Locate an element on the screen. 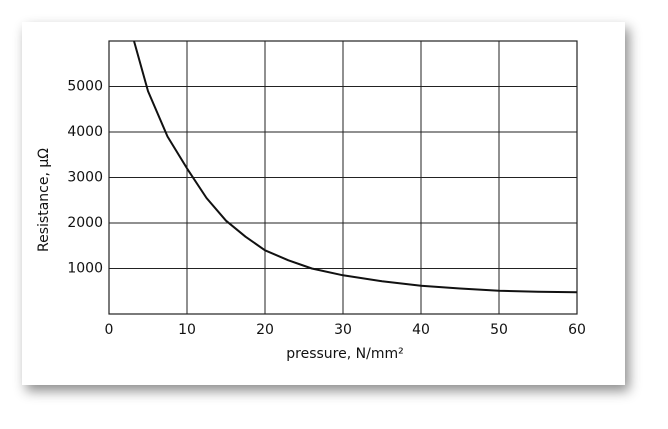 The width and height of the screenshot is (668, 429). x-tick-label: 30 is located at coordinates (343, 330).